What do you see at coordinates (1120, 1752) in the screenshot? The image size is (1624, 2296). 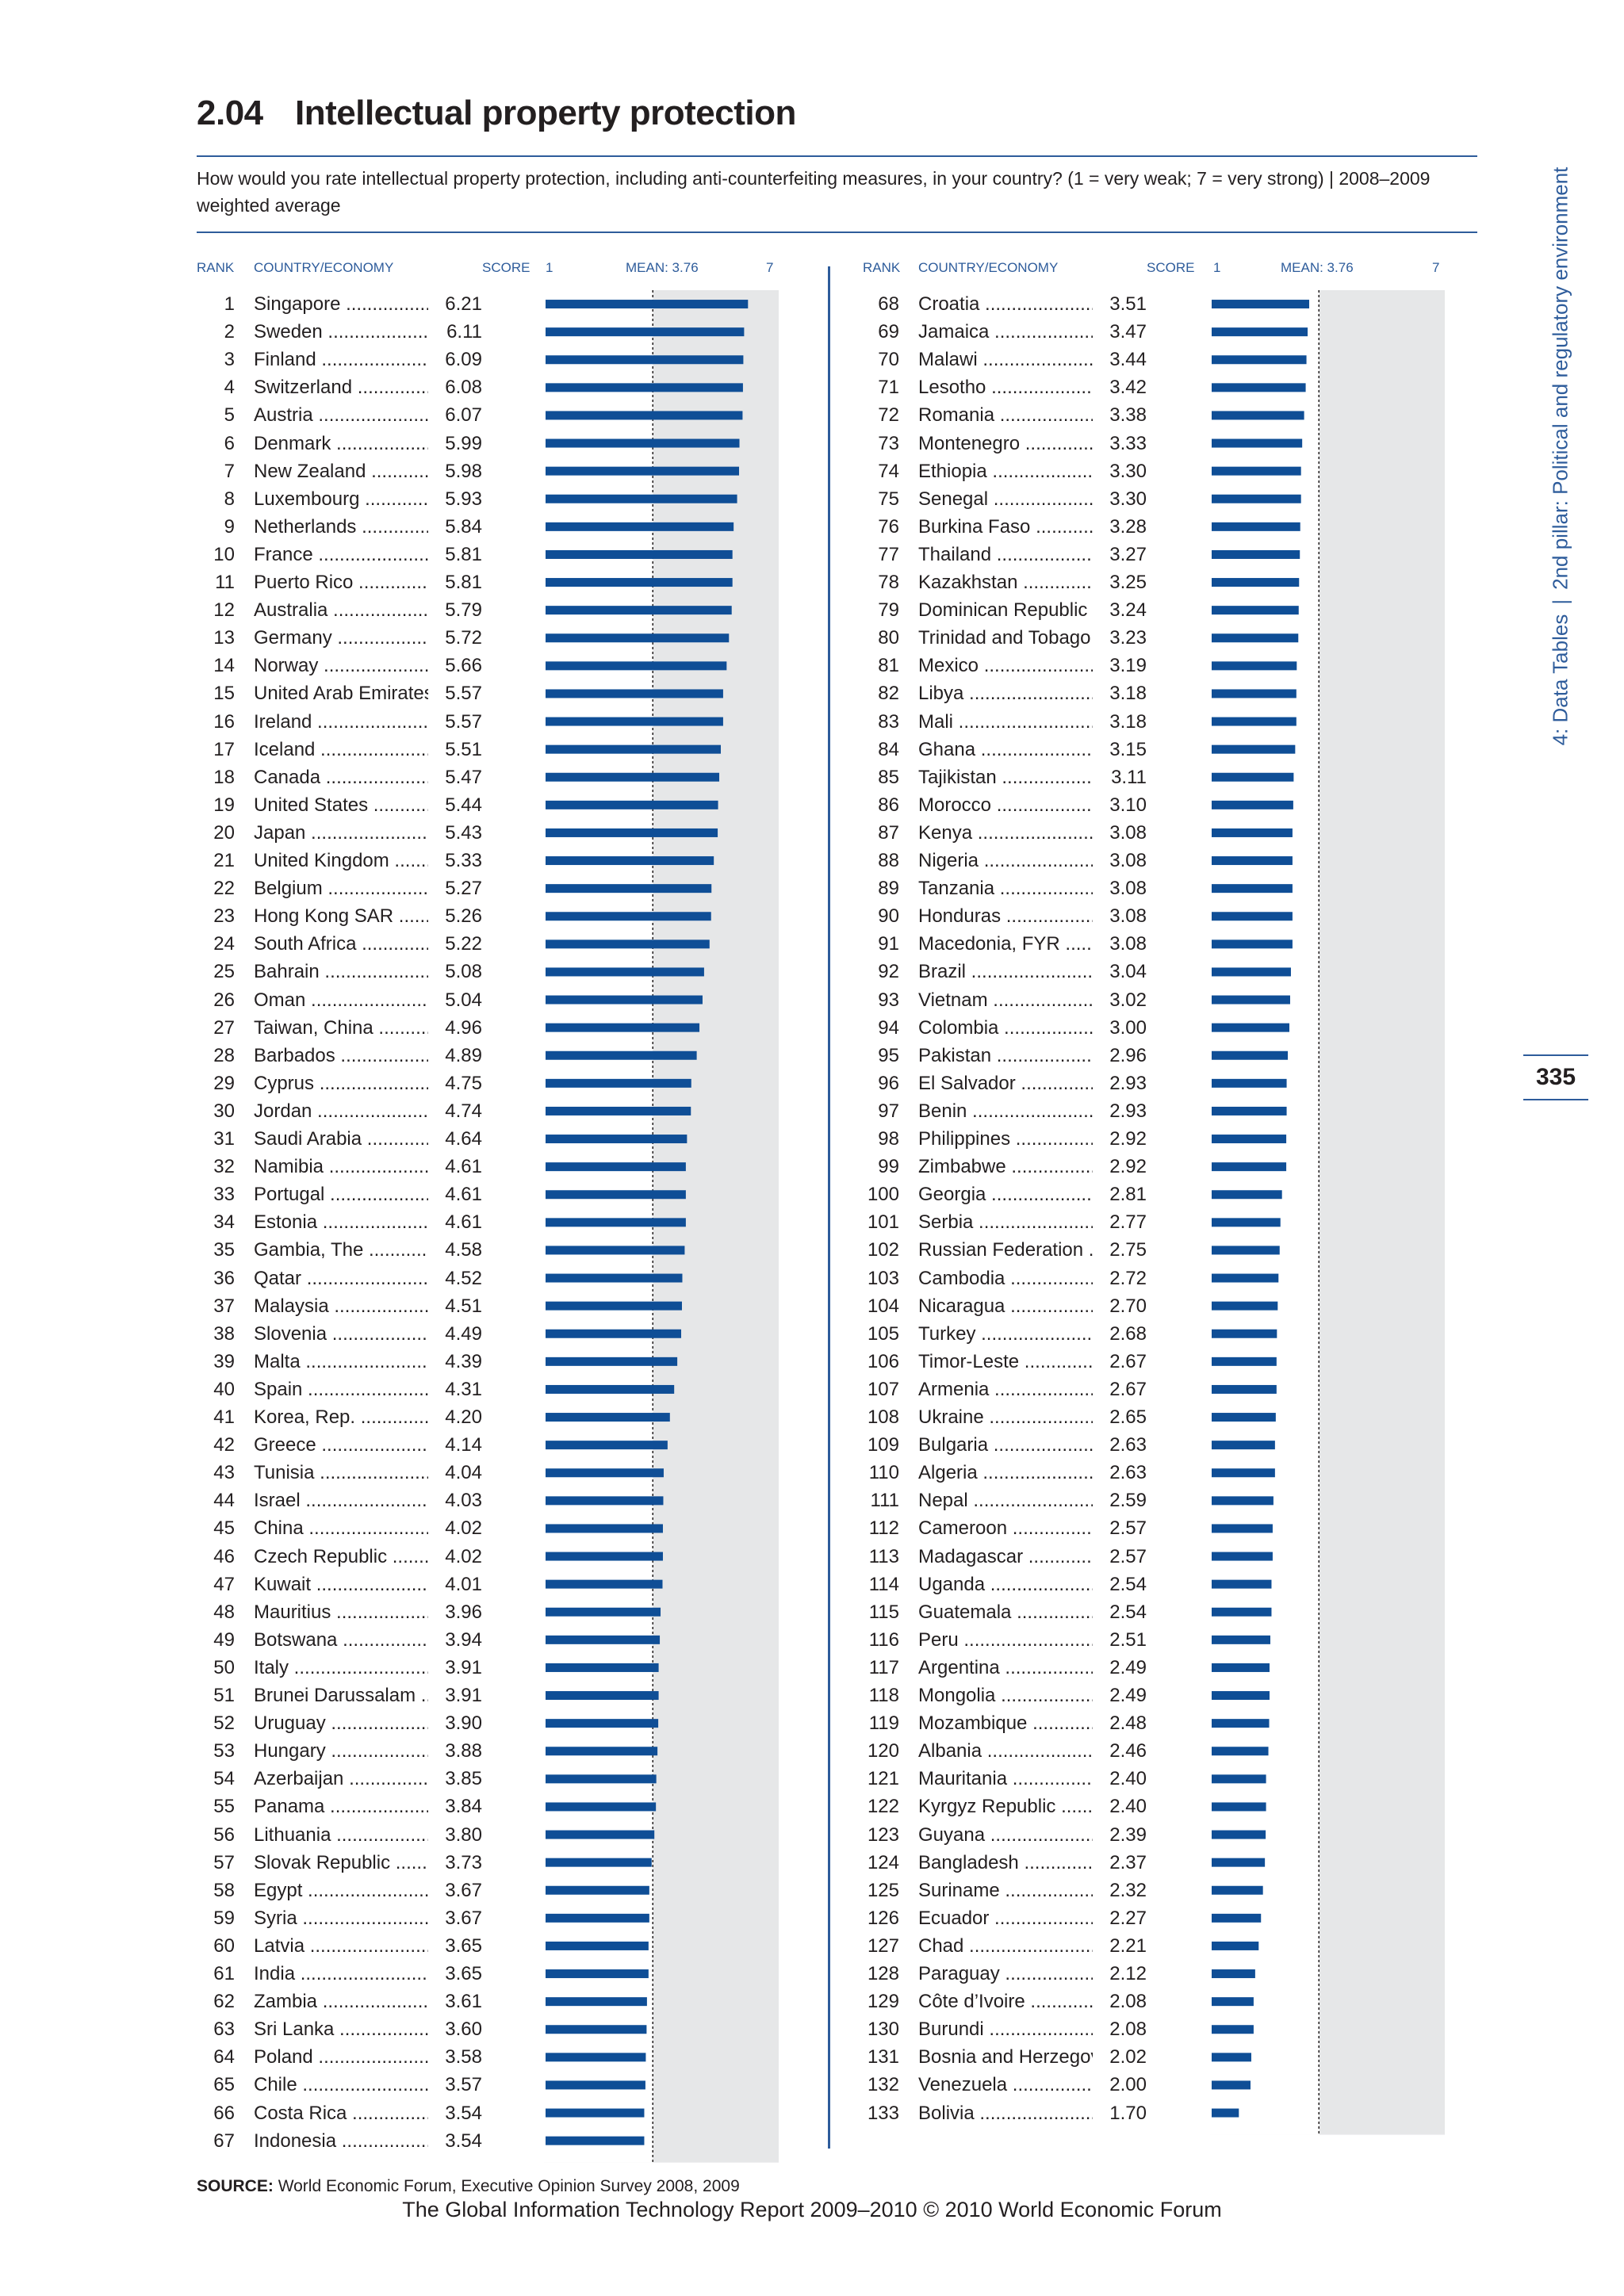 I see `score-cell: 2.46` at bounding box center [1120, 1752].